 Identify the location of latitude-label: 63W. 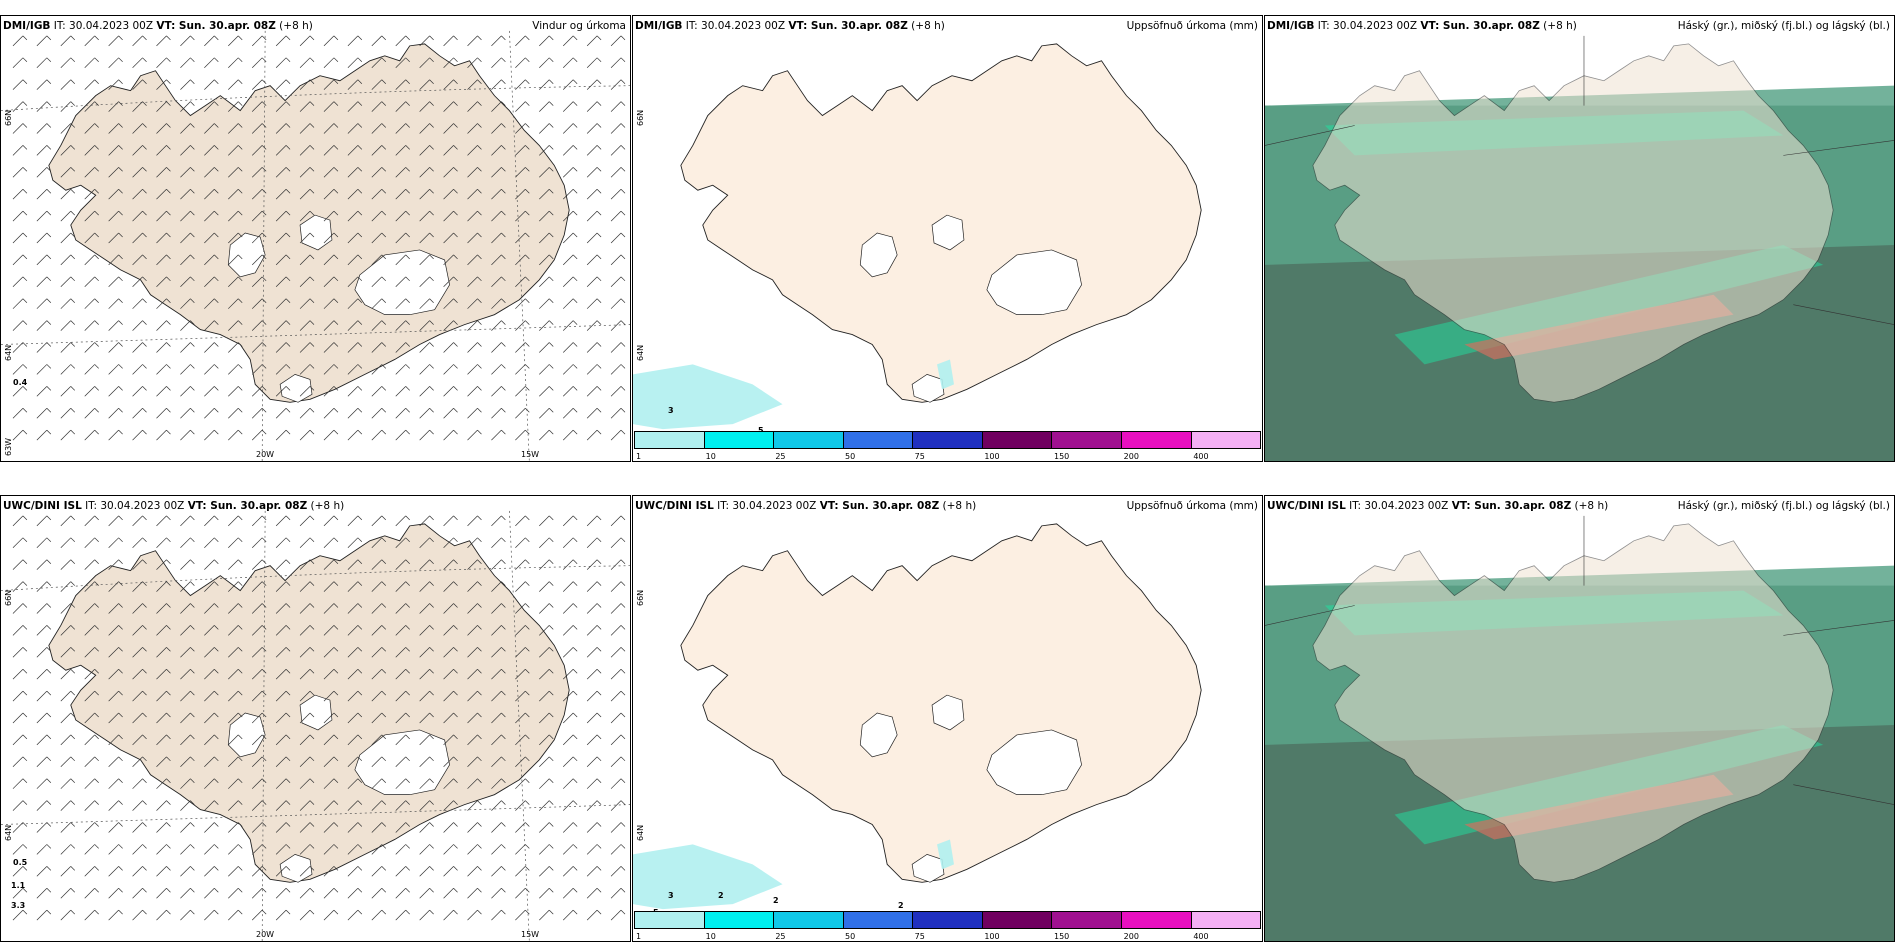
(8, 446).